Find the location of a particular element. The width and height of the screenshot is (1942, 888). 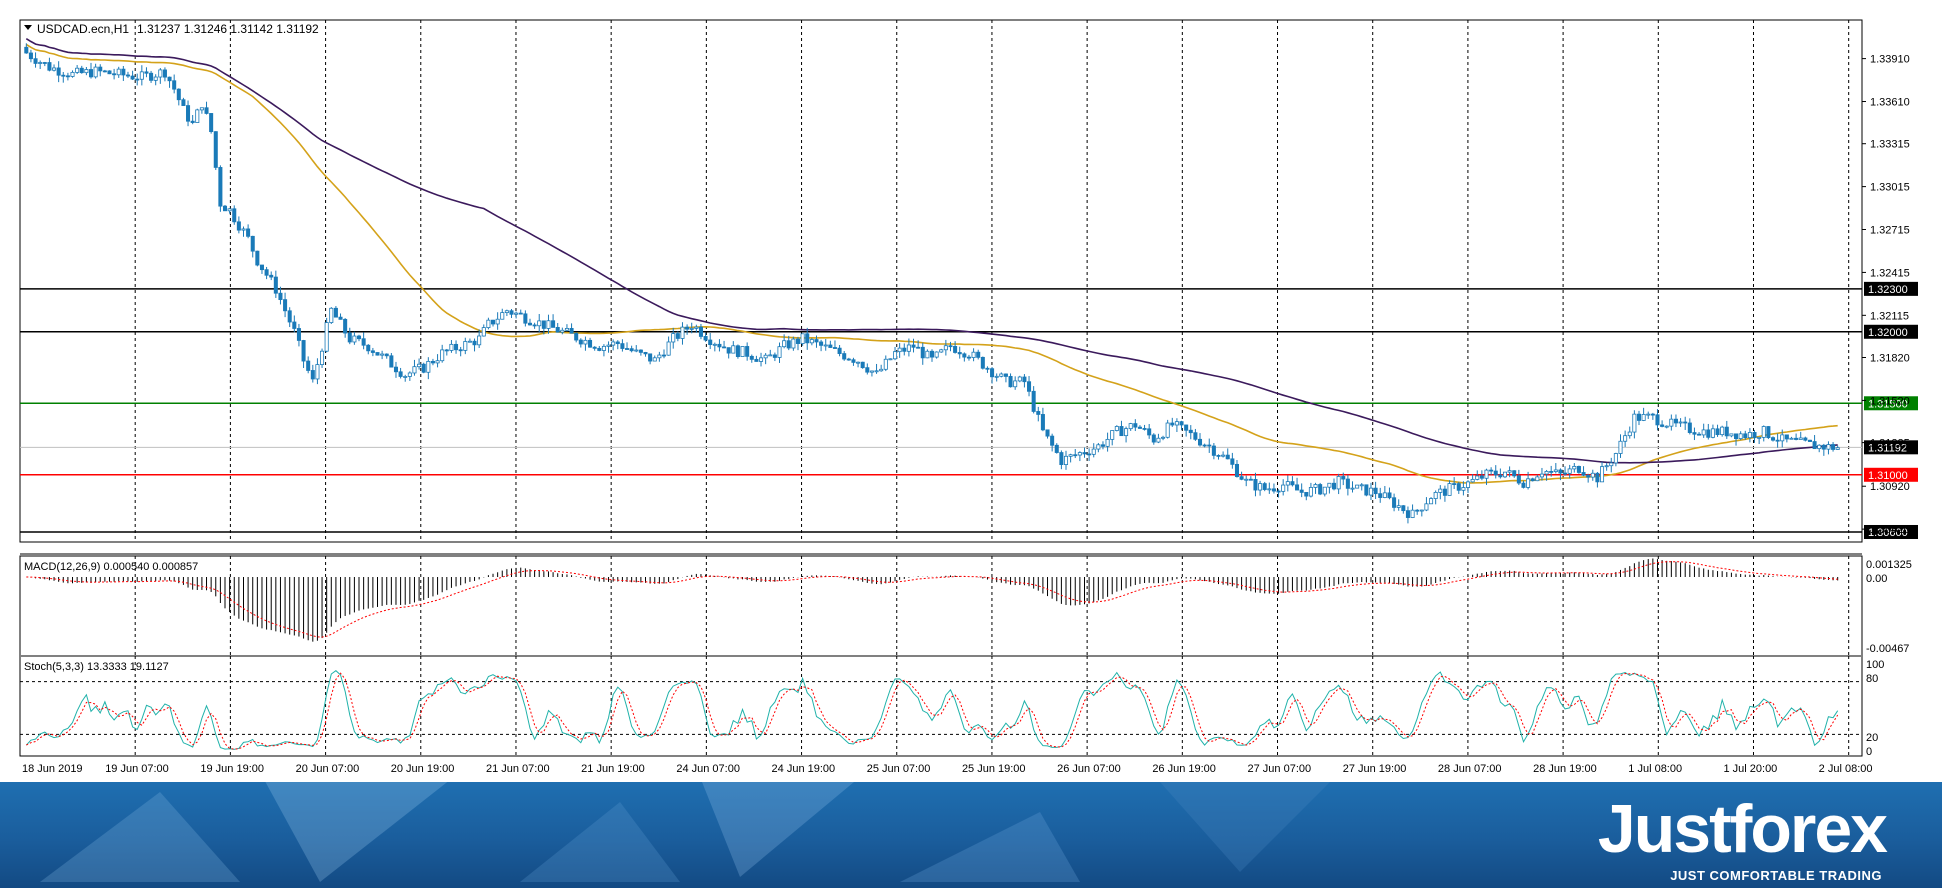

brand-tagline: JUST COMFORTABLE TRADING is located at coordinates (1776, 875).